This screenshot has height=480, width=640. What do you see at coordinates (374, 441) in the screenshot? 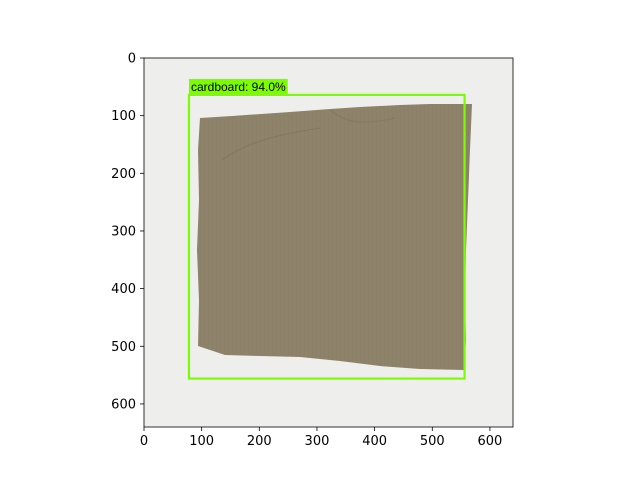
I see `x-tick-label: 400` at bounding box center [374, 441].